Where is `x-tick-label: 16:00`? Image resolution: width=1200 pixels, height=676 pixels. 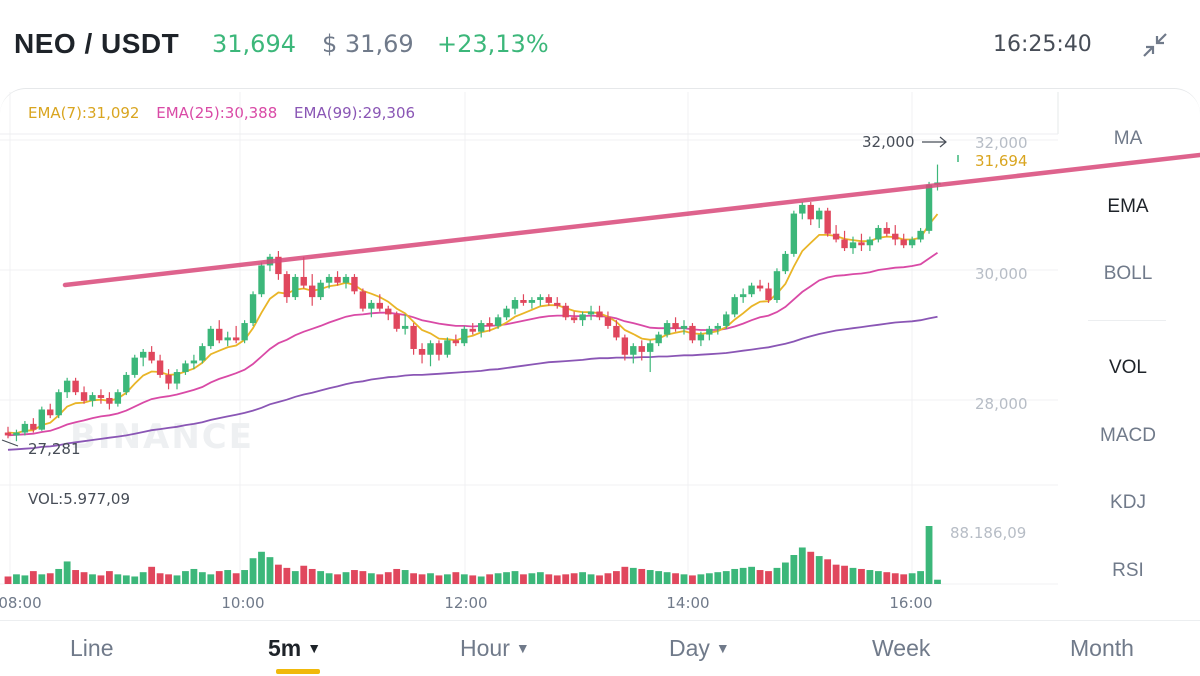 x-tick-label: 16:00 is located at coordinates (910, 603).